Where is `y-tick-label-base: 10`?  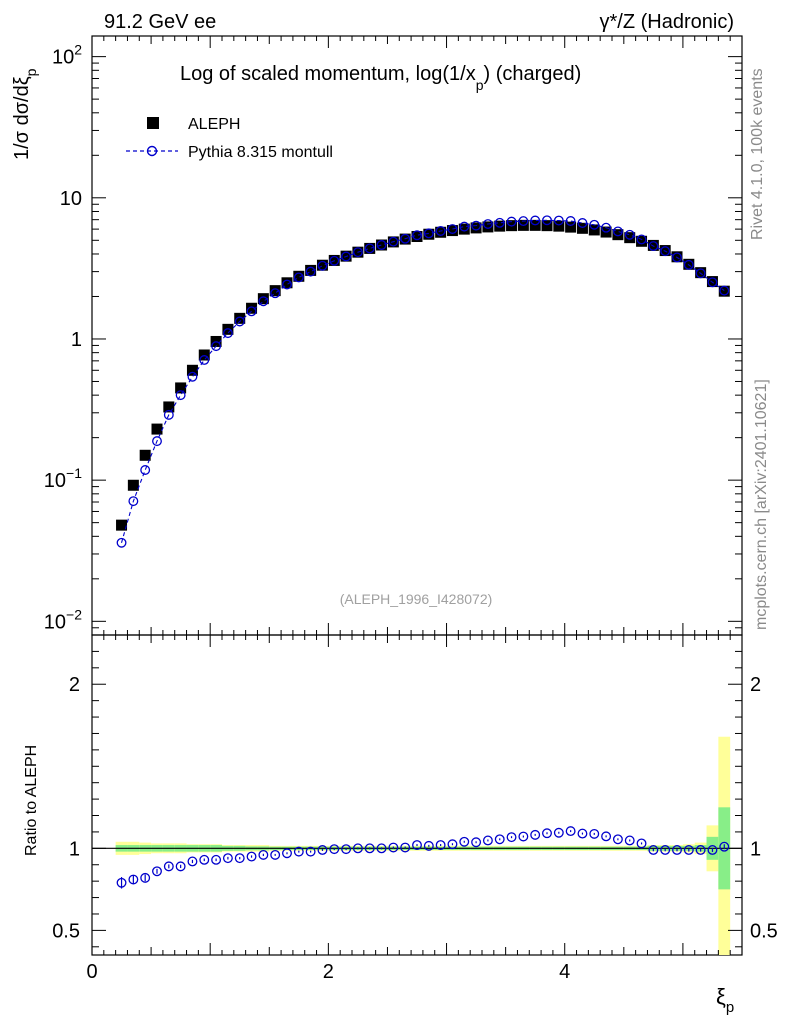
y-tick-label-base: 10 is located at coordinates (55, 481).